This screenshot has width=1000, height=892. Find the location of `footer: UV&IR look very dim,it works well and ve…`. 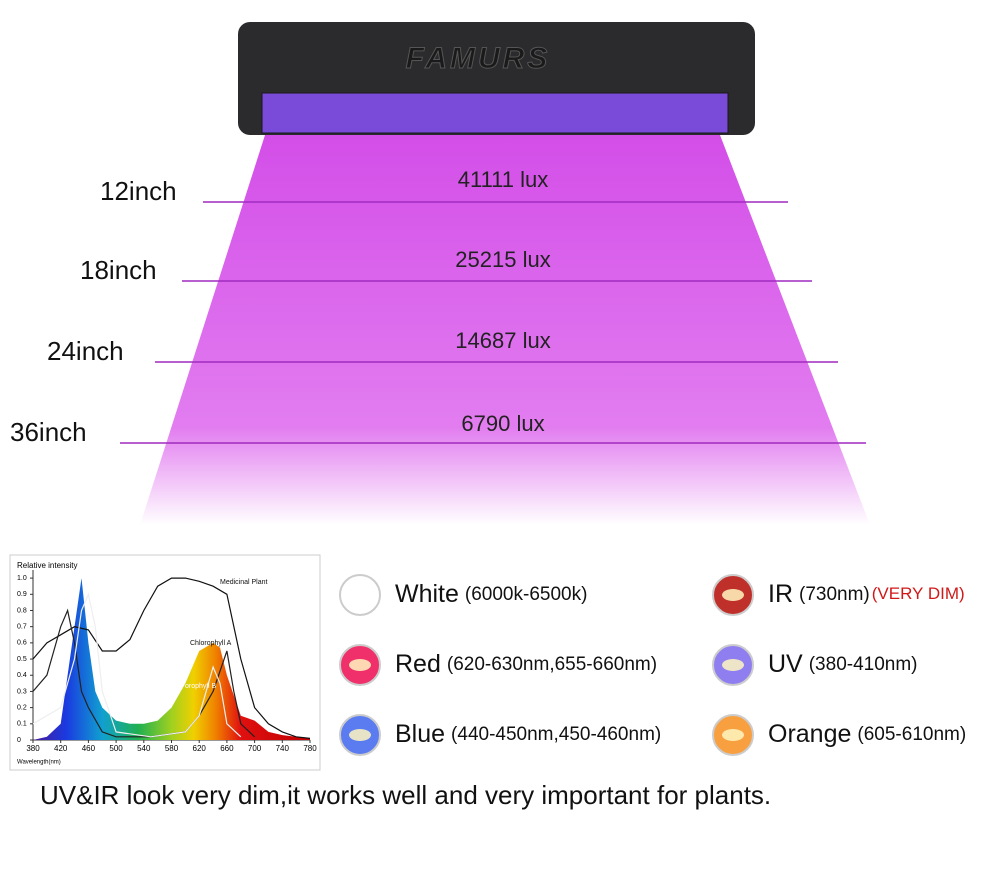

footer: UV&IR look very dim,it works well and ve… is located at coordinates (405, 795).